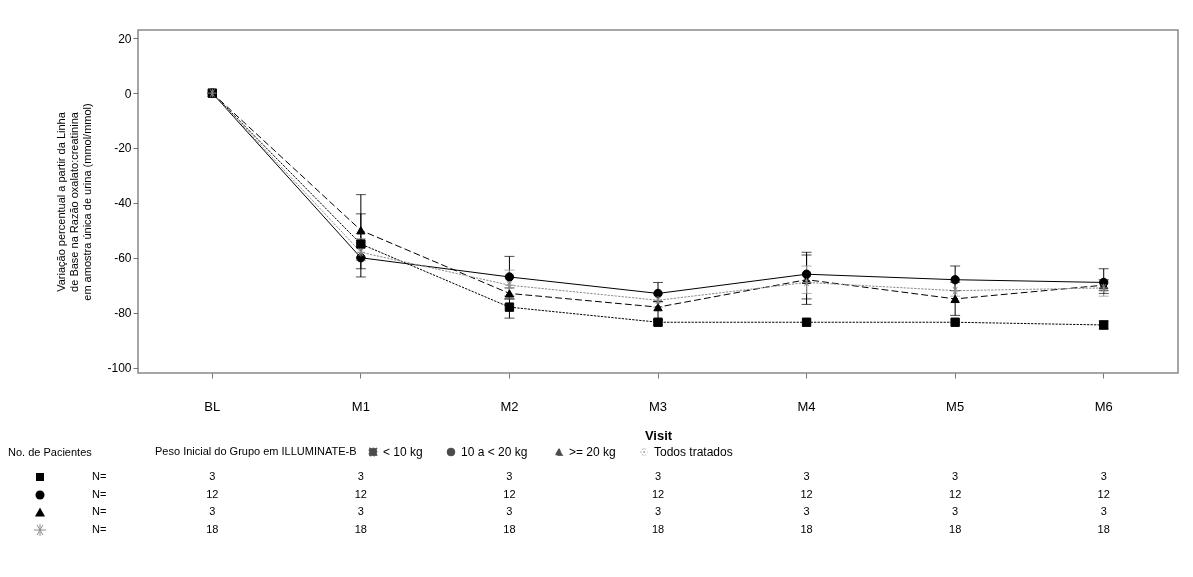 The height and width of the screenshot is (577, 1193). I want to click on y-tick-label: -20, so click(123, 148).